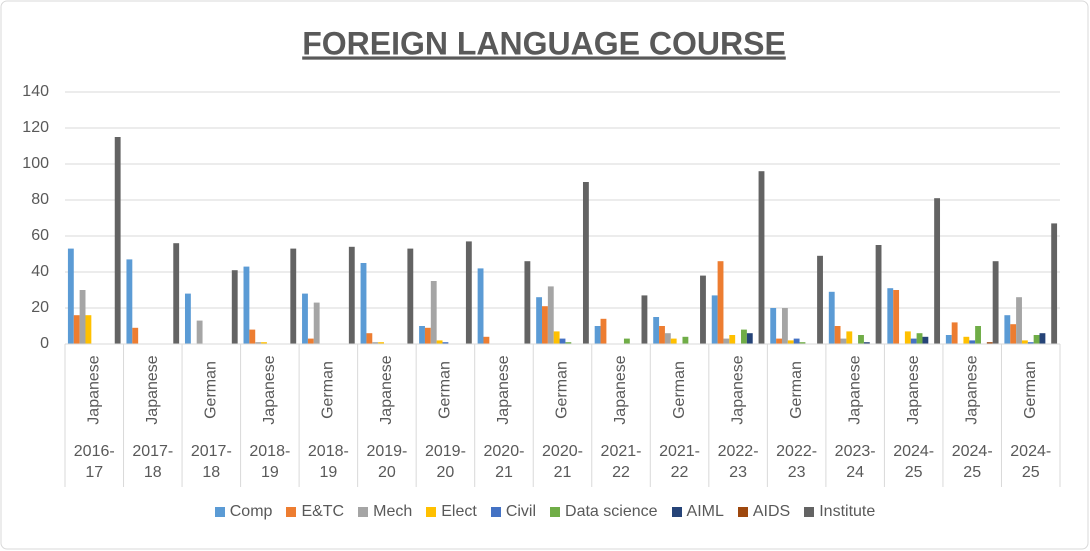  Describe the element at coordinates (839, 512) in the screenshot. I see `legend-item: Institute` at that location.